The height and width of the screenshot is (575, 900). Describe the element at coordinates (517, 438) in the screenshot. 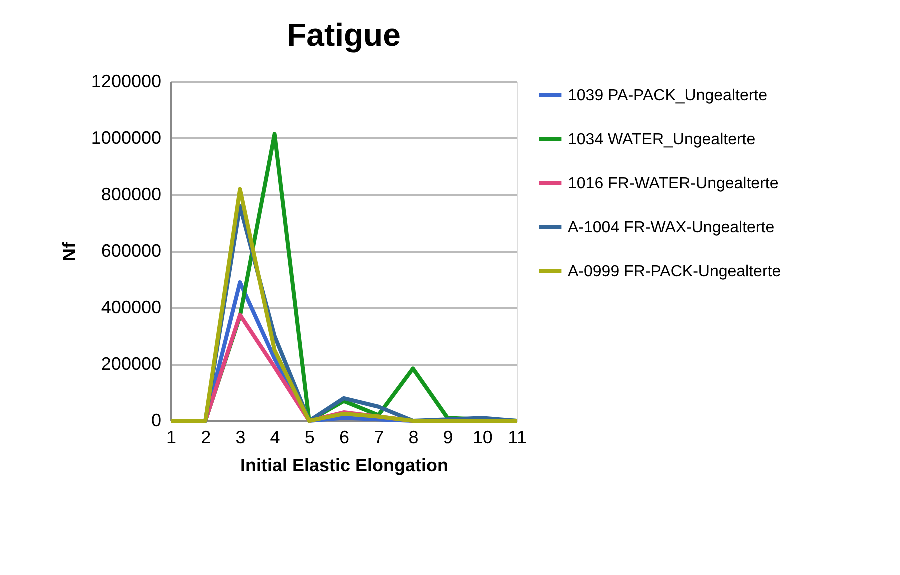

I see `x-tick-label: 11` at that location.